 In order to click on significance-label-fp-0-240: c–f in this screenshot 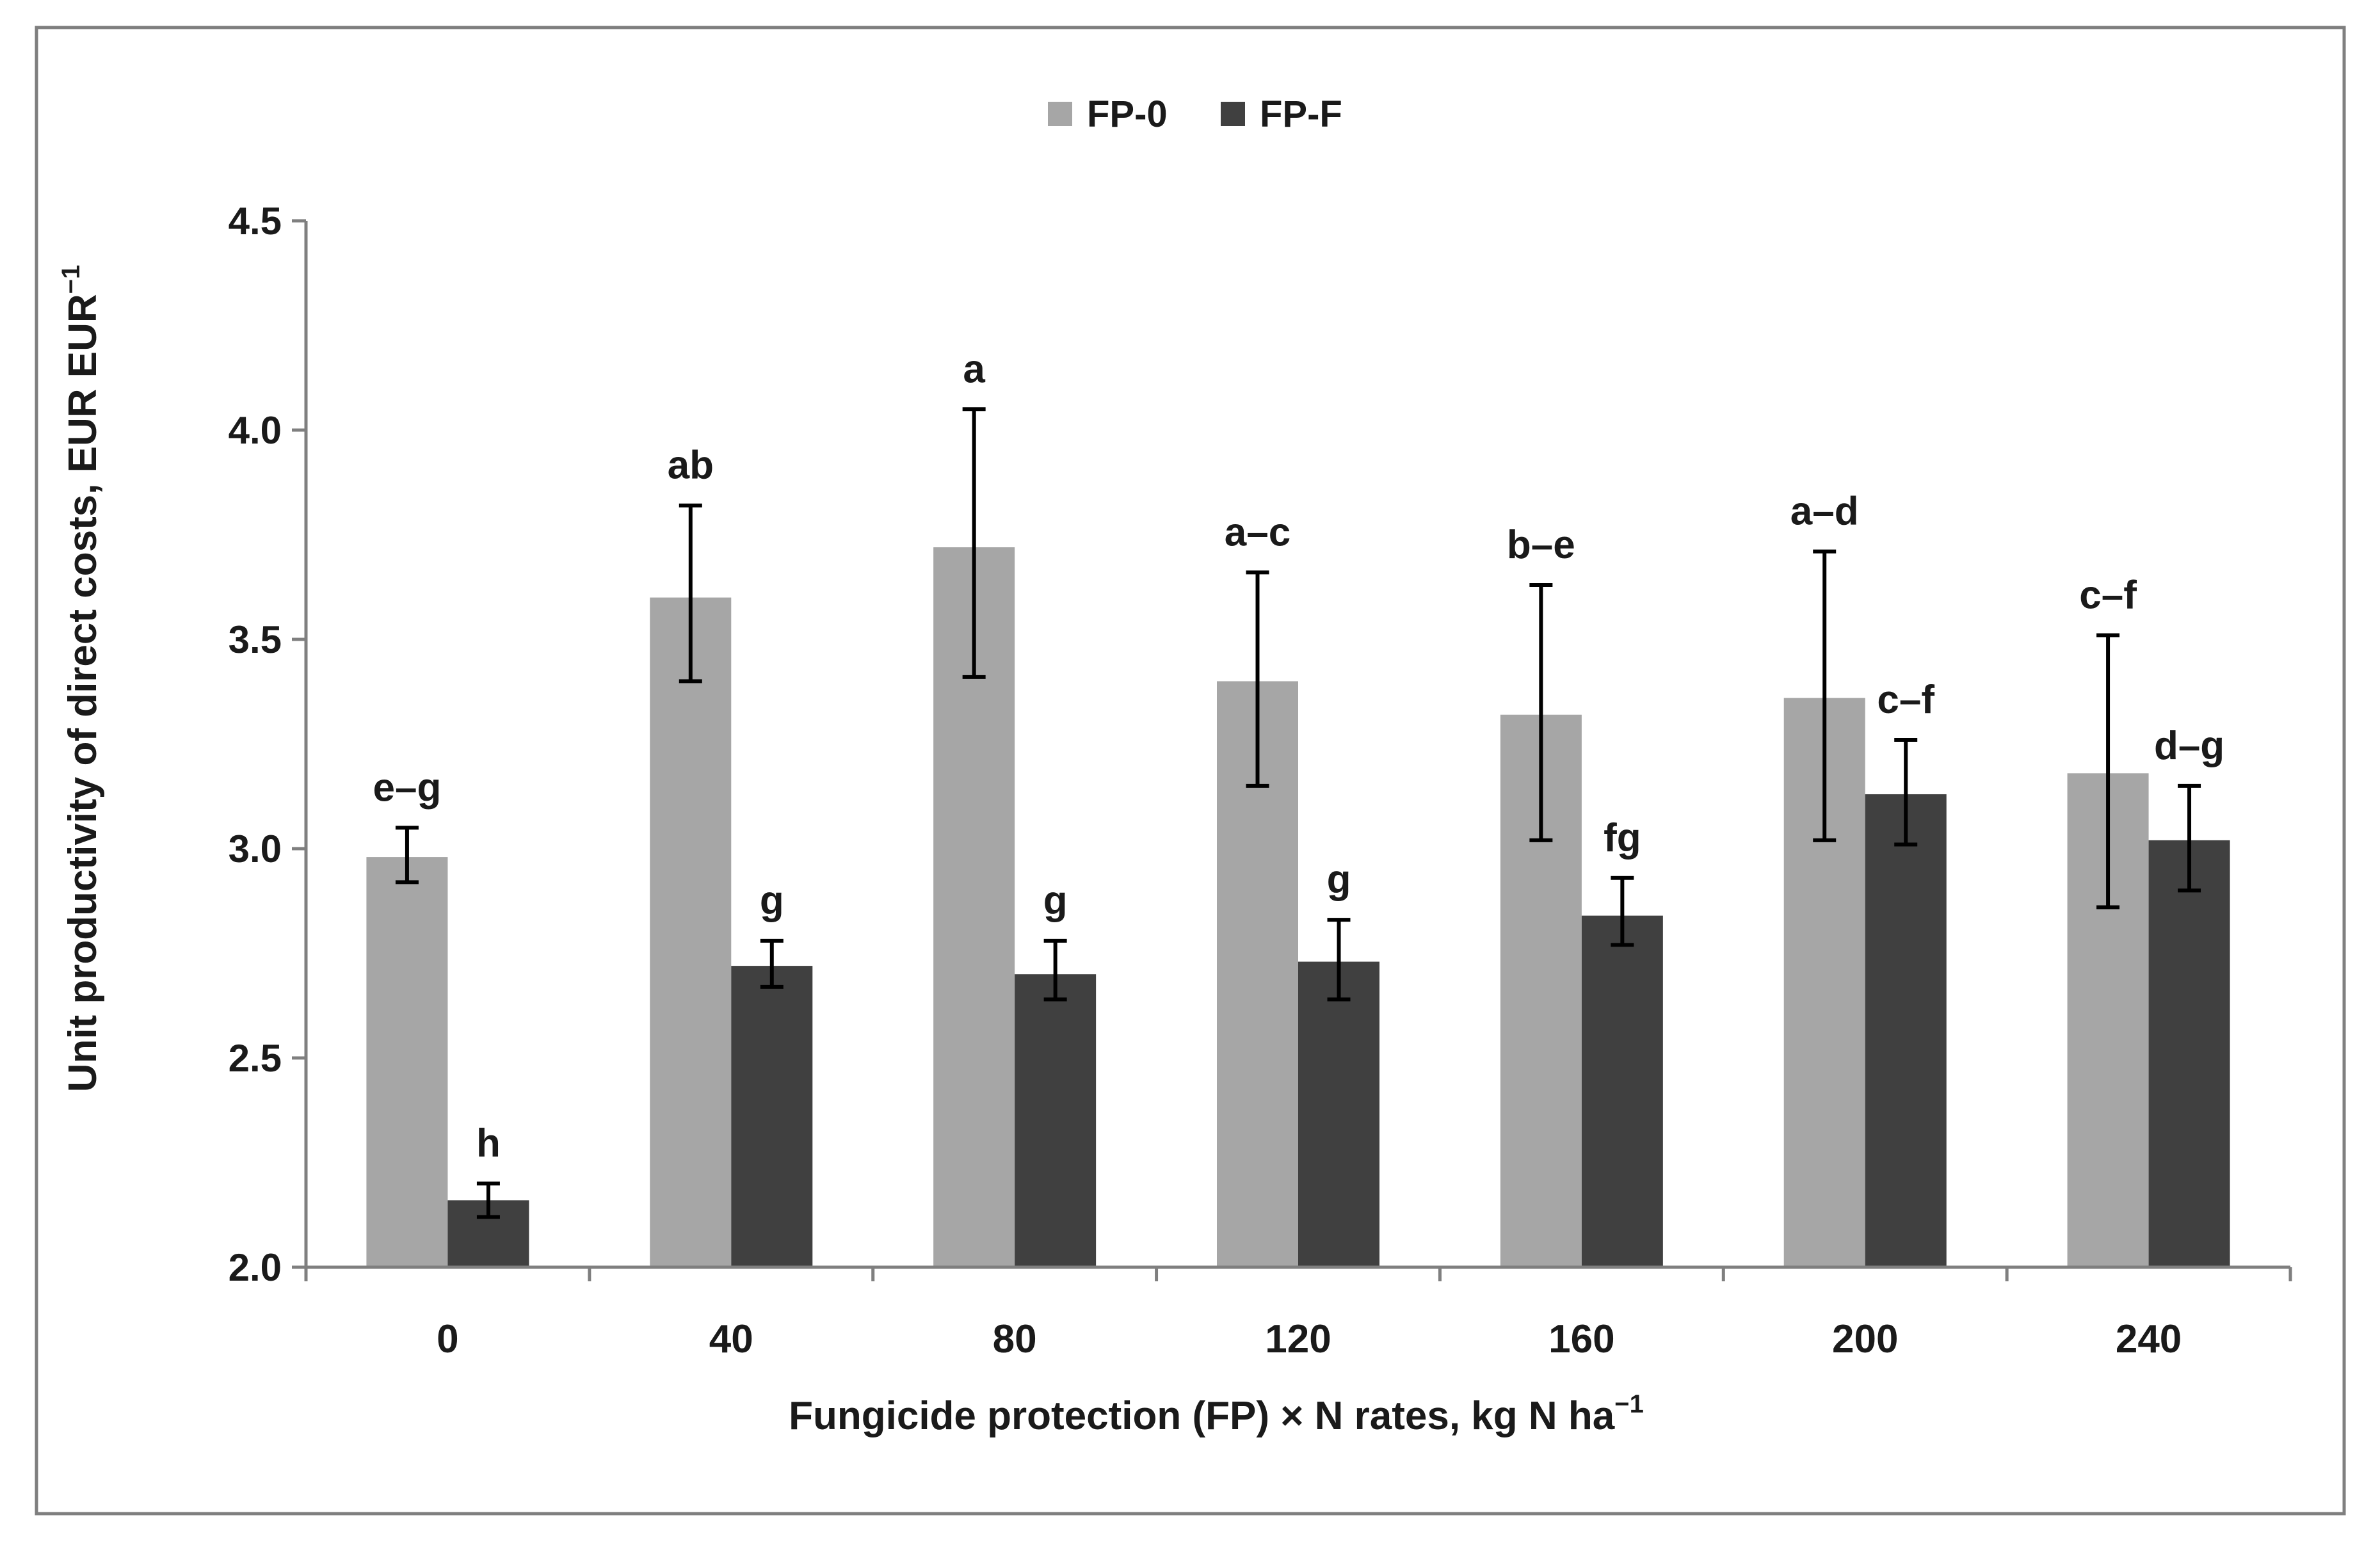, I will do `click(2108, 595)`.